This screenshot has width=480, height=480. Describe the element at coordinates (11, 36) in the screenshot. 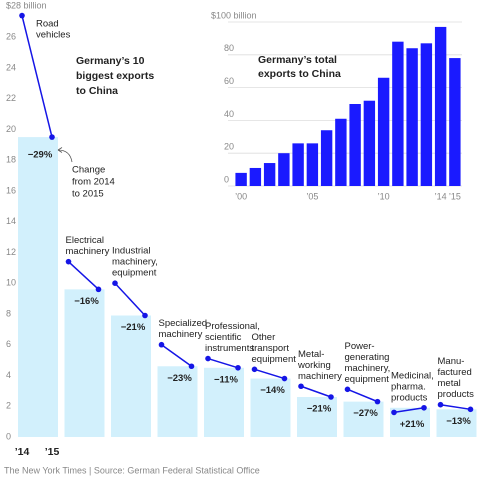

I see `y-tick-label: 26` at that location.